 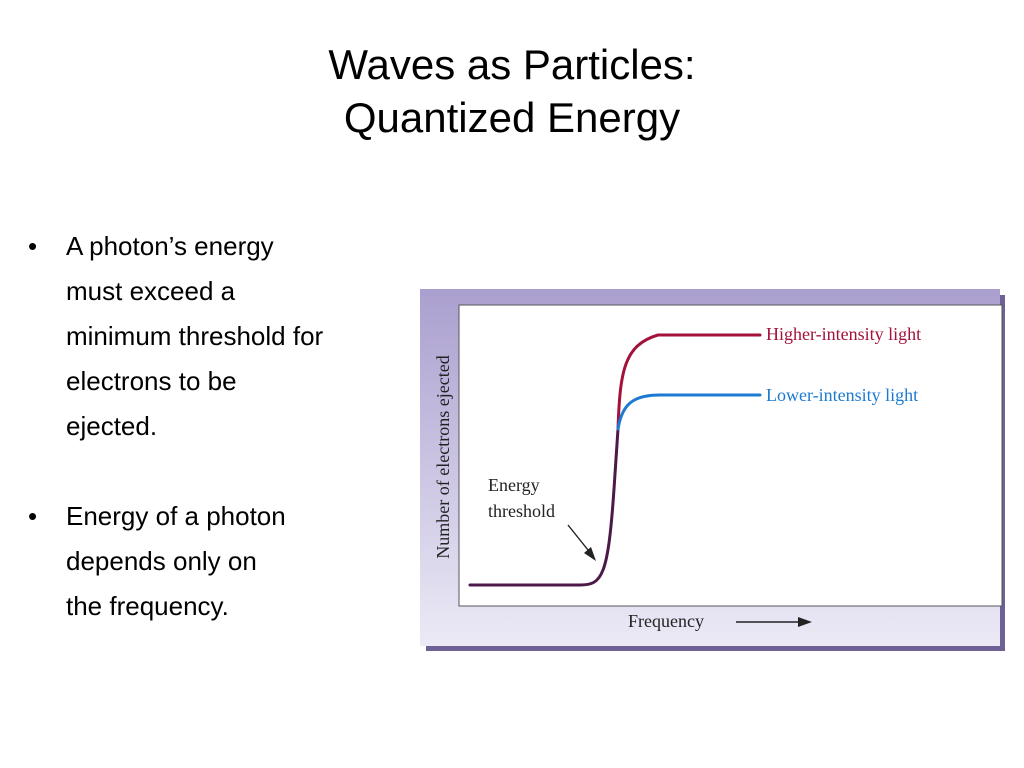 I want to click on bullet-line: the frequency., so click(x=147, y=606).